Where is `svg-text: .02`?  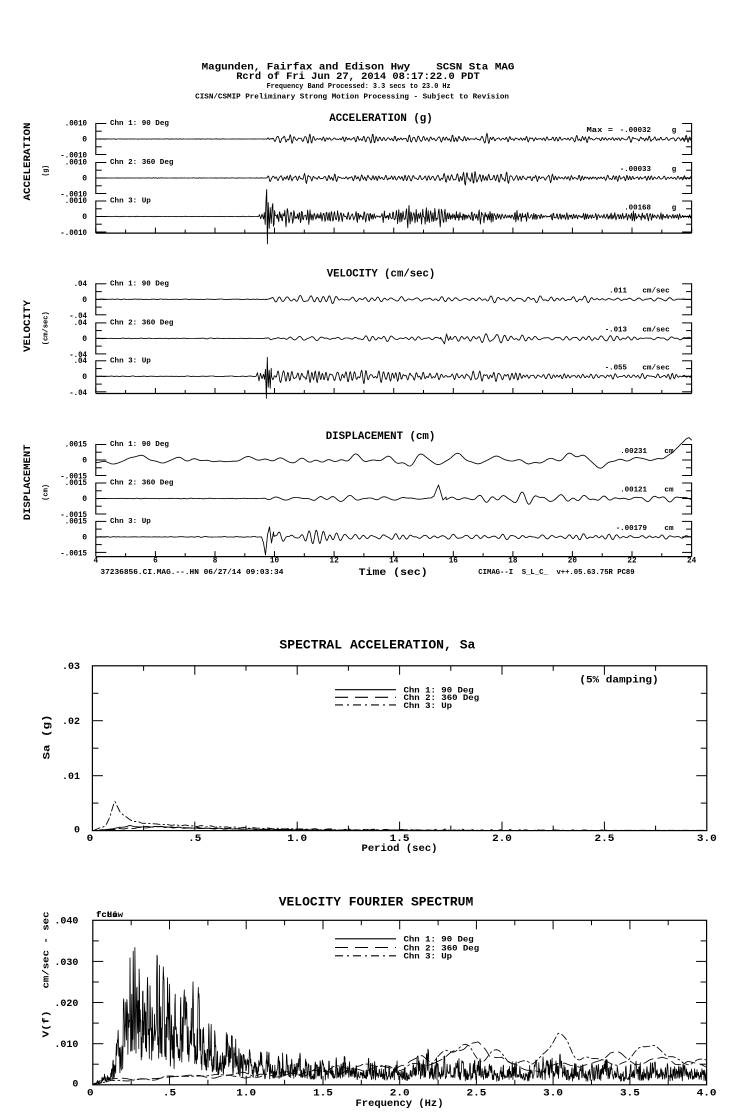
svg-text: .02 is located at coordinates (71, 722).